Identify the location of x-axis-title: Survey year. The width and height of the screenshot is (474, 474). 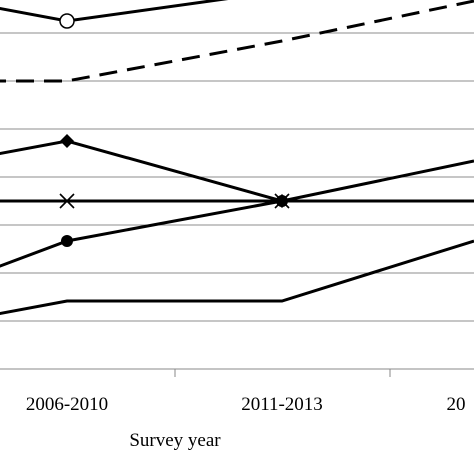
(175, 440).